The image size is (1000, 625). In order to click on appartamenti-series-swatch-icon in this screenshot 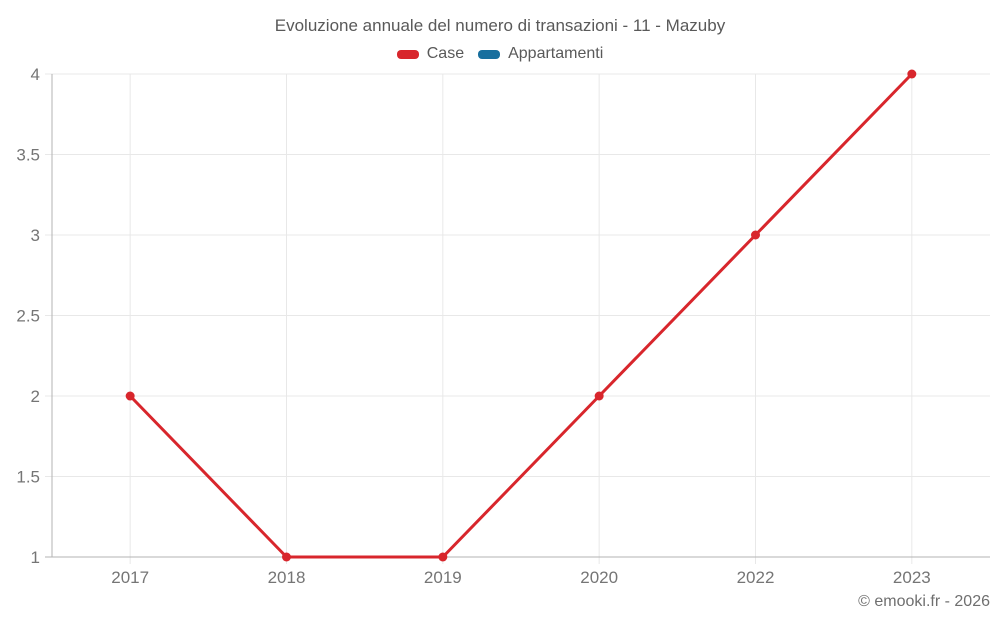, I will do `click(489, 54)`.